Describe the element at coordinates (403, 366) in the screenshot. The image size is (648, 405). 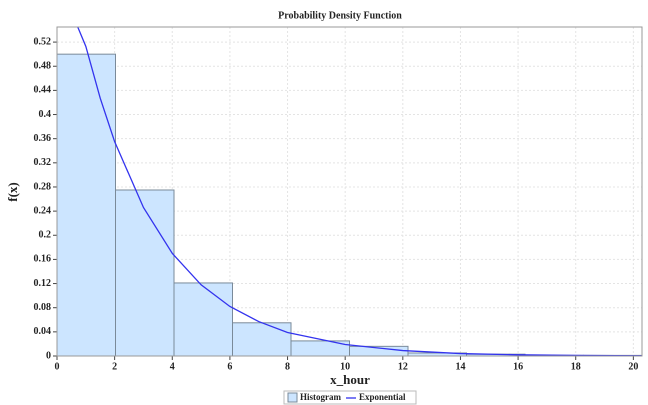
I see `x-tick-label: 12` at that location.